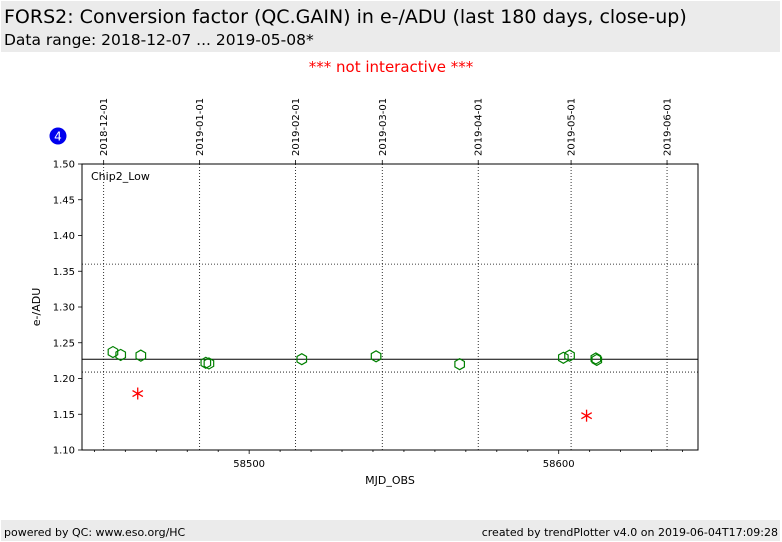 This screenshot has width=782, height=542. I want to click on alert-badge-count: 4, so click(58, 137).